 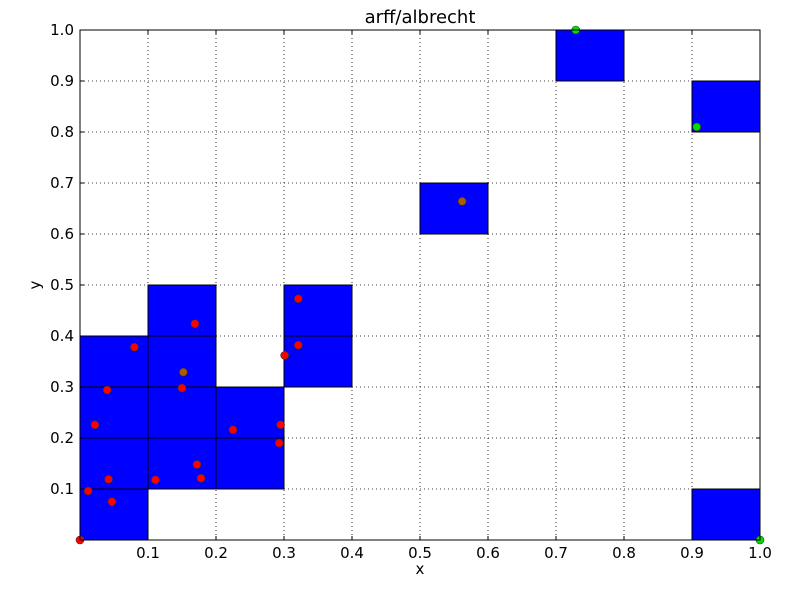 I want to click on y-tick-label: 0.3, so click(x=62, y=387).